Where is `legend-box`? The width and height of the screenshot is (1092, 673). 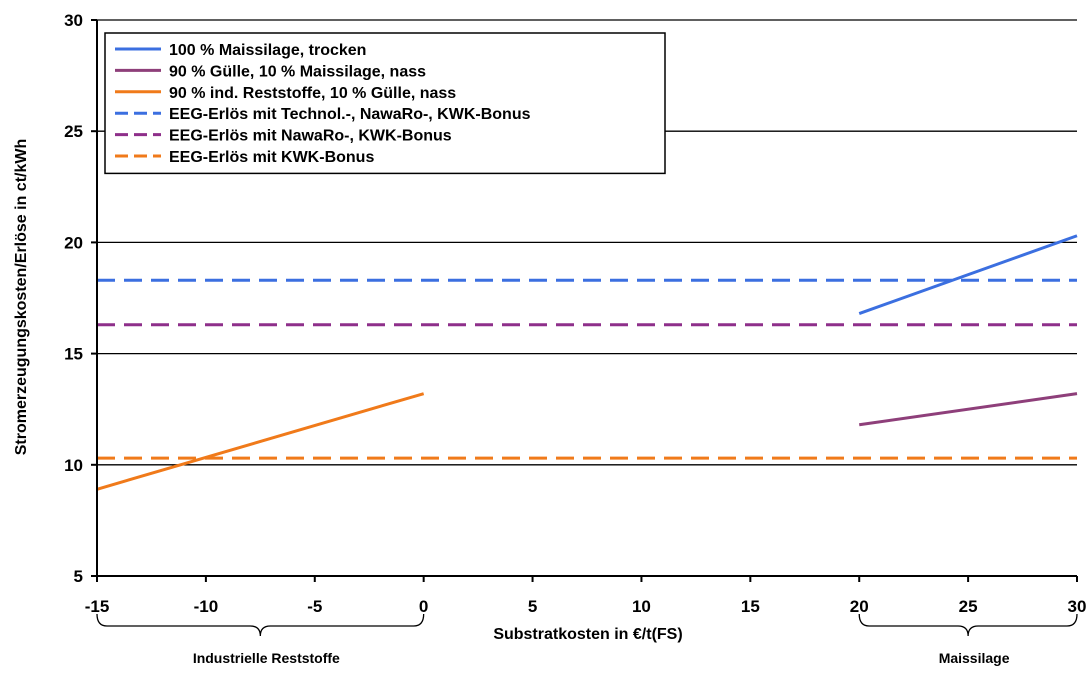
legend-box is located at coordinates (385, 103).